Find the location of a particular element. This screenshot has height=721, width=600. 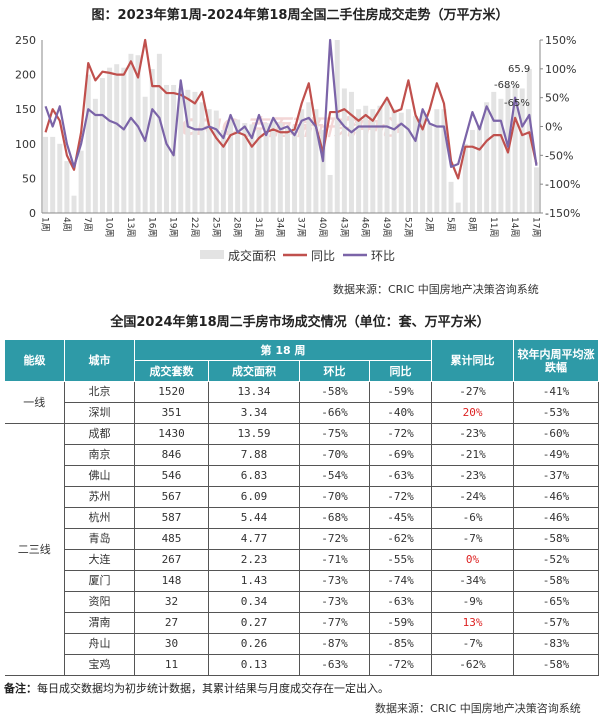

note-text: 每日成交数据均为初步统计数据，其累计结果与月度成交存在一定出入。 is located at coordinates (213, 688).